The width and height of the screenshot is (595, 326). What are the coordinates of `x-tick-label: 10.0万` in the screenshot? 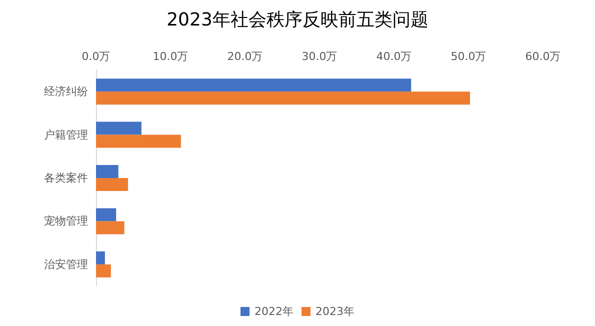 It's located at (170, 56).